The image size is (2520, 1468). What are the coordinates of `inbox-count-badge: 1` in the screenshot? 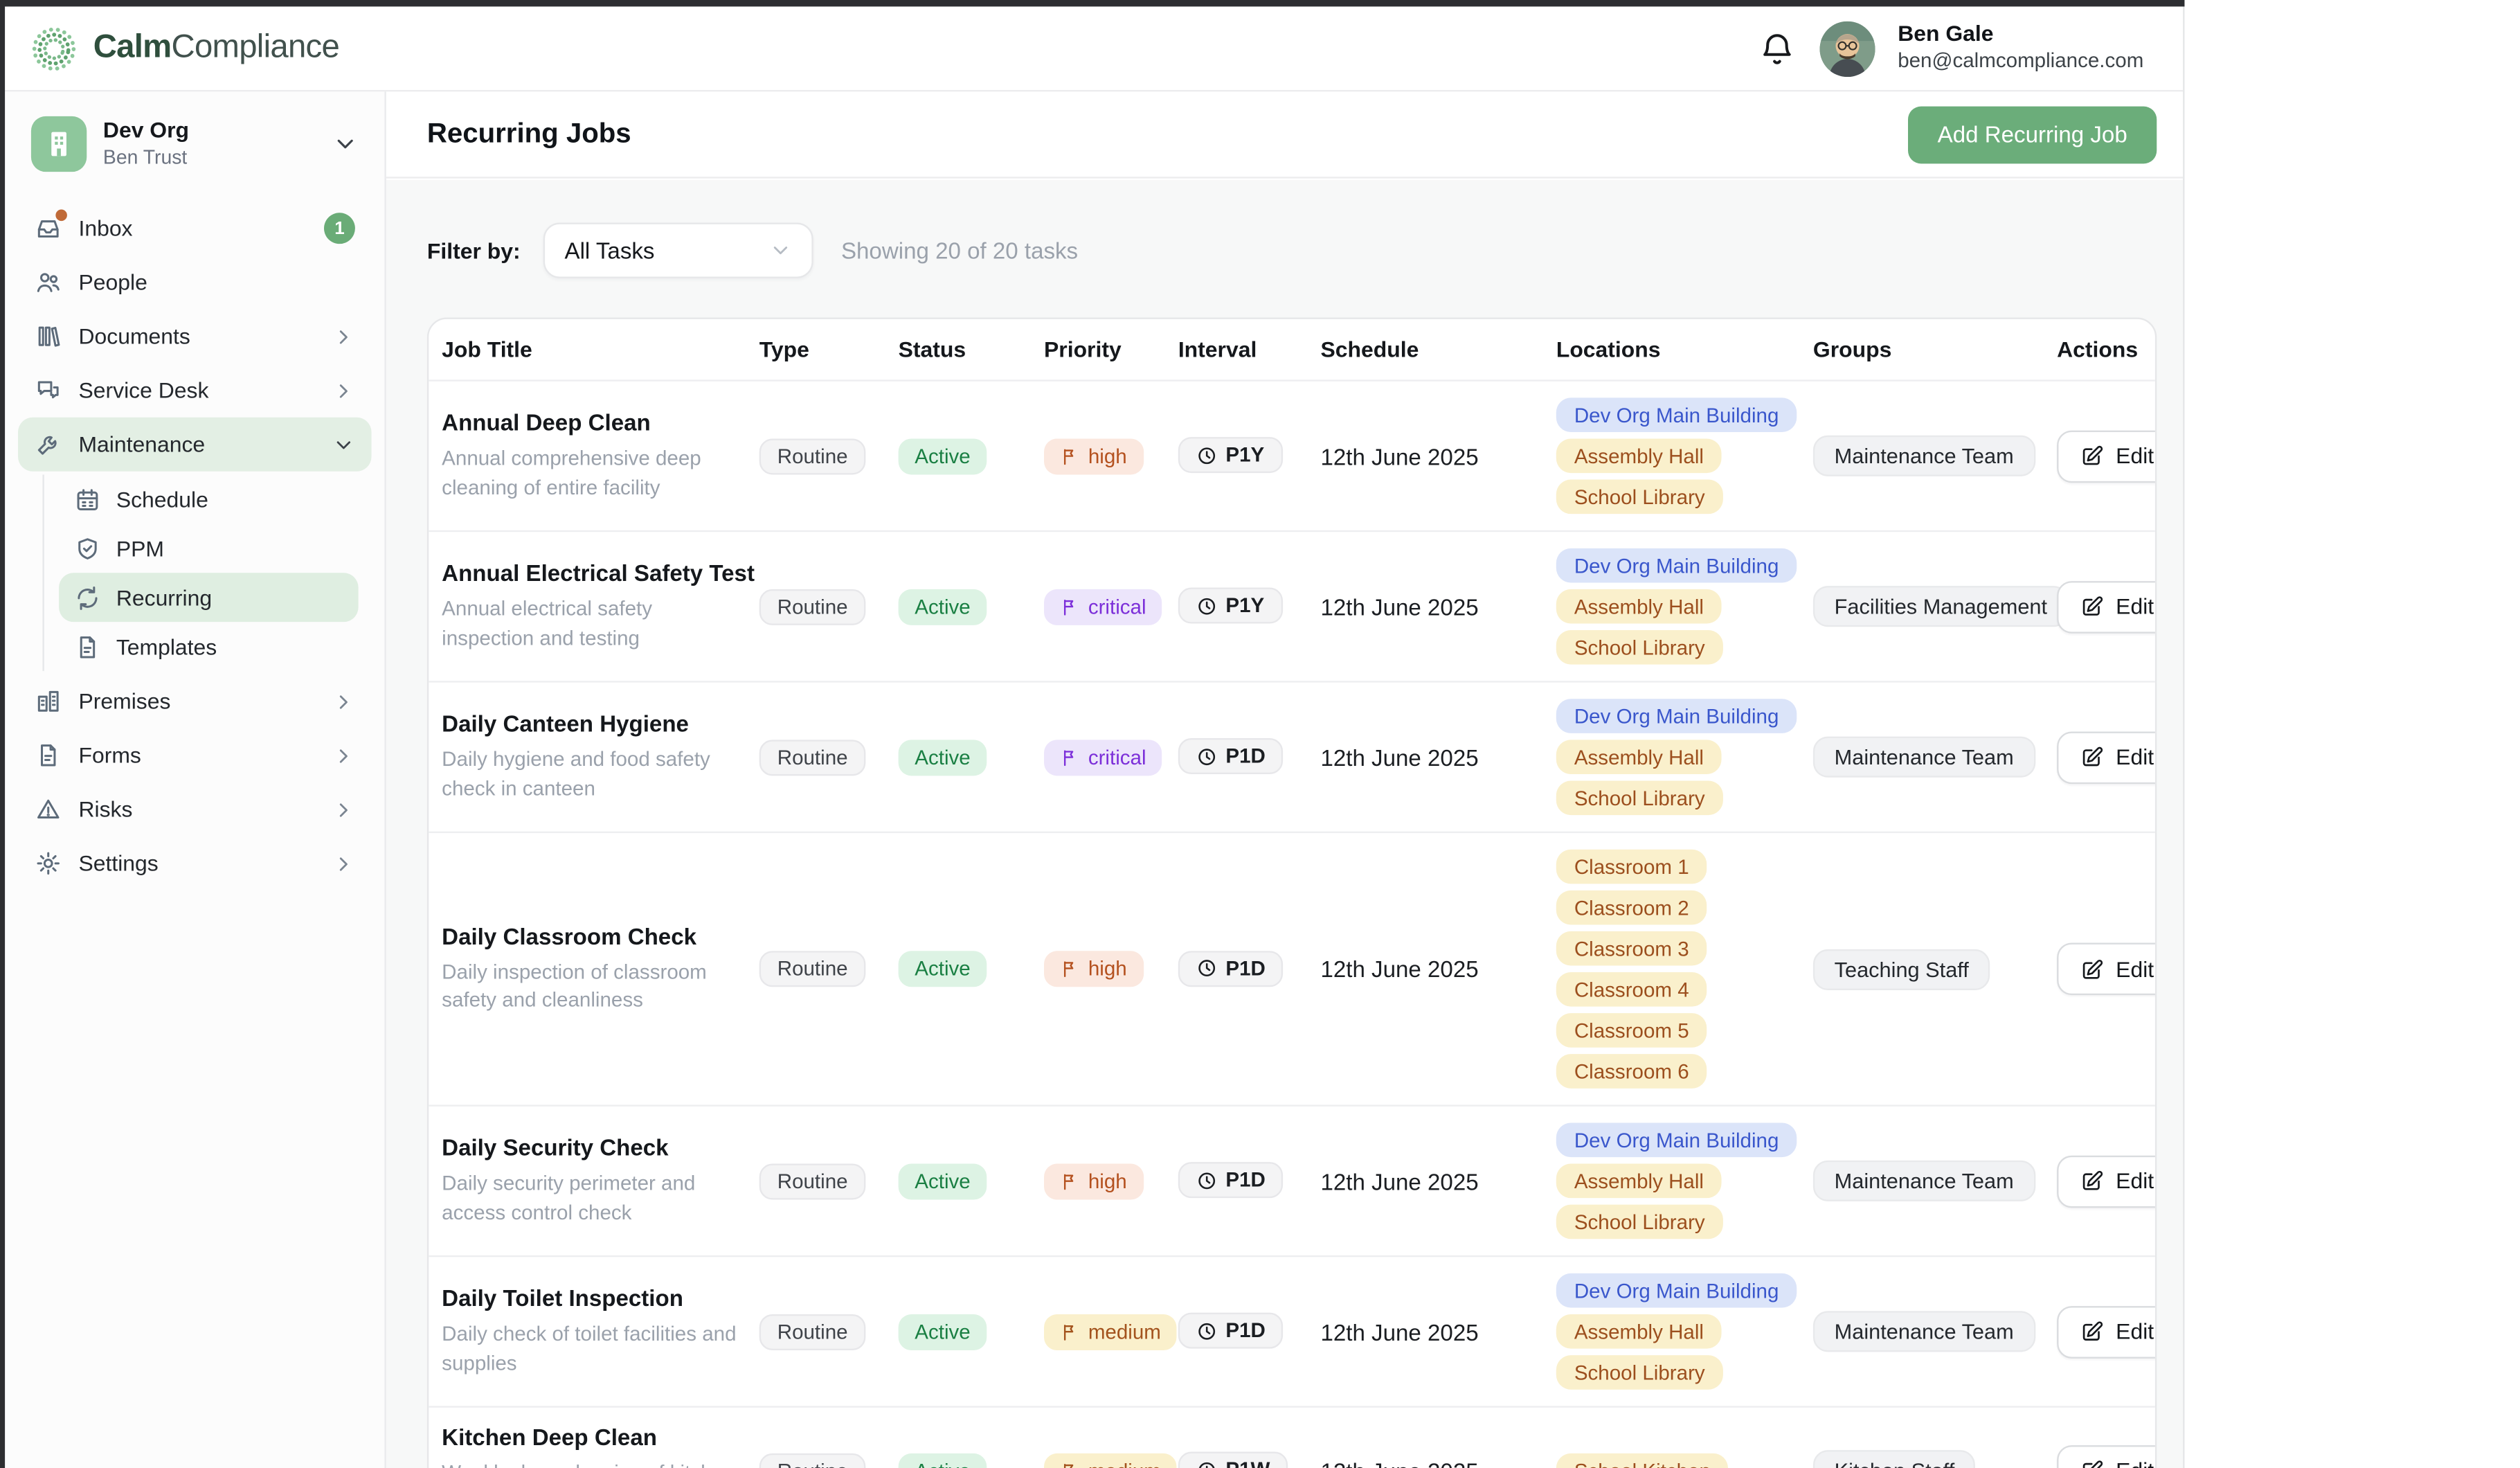 It's located at (339, 228).